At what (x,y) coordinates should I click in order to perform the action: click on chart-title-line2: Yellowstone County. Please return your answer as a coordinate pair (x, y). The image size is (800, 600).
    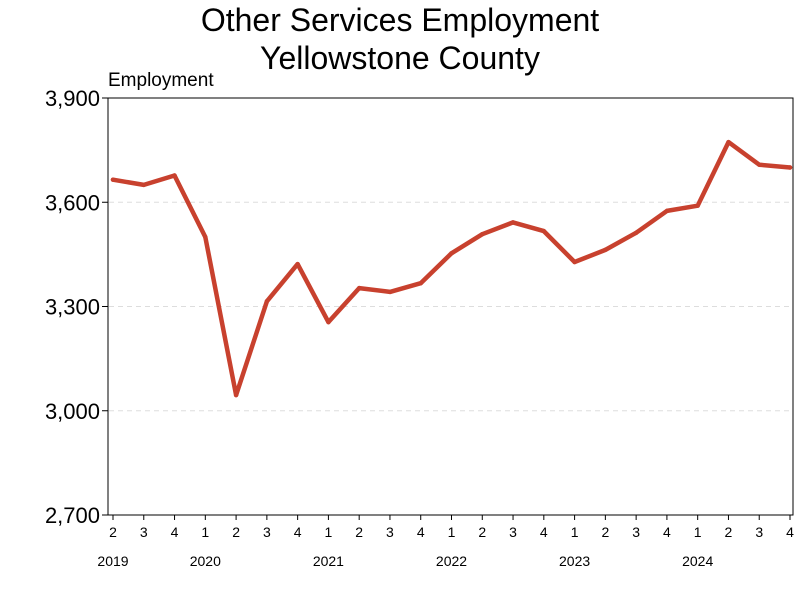
    Looking at the image, I should click on (400, 58).